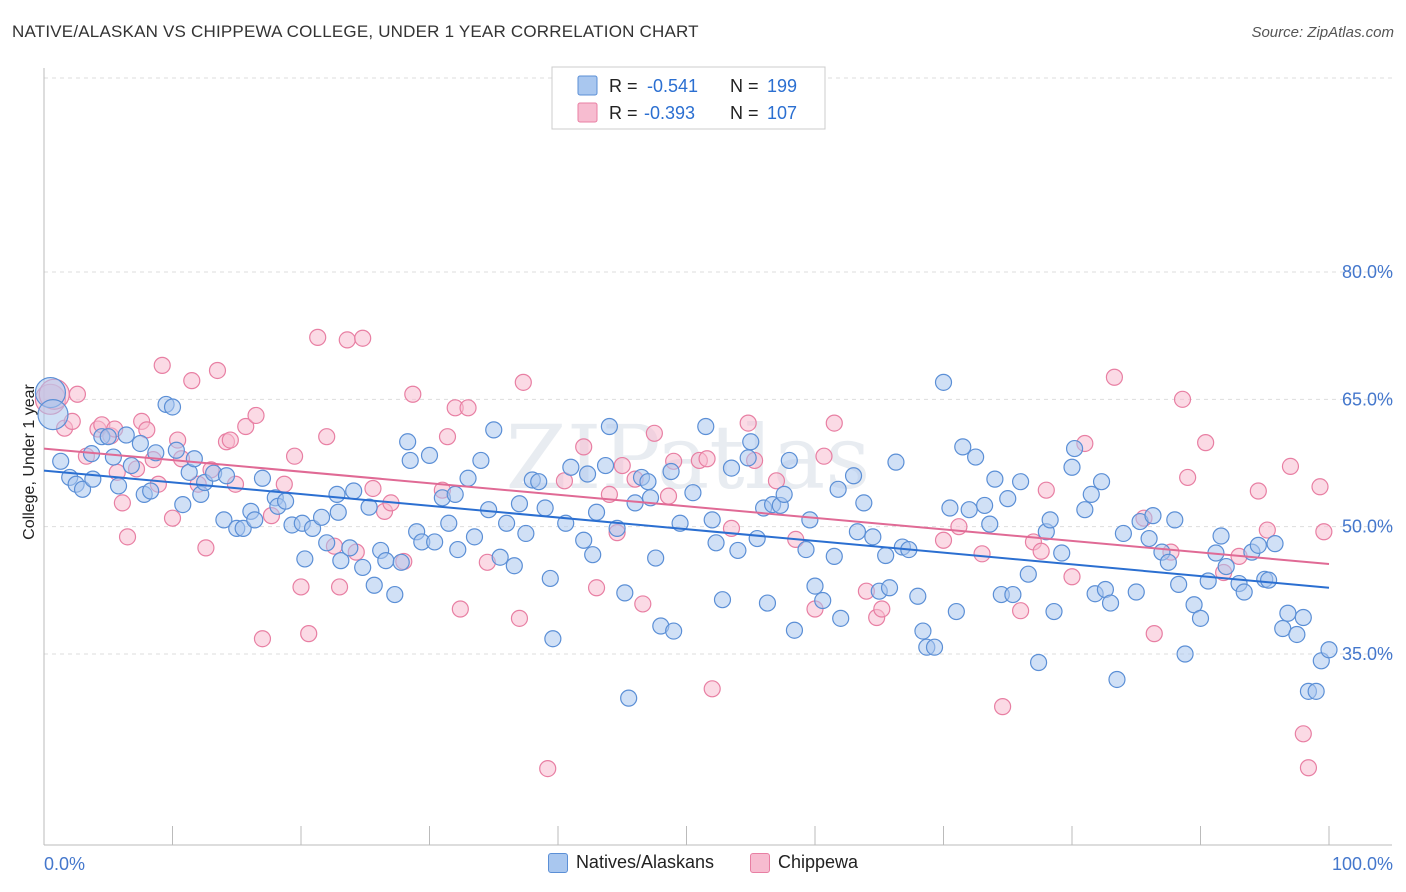 This screenshot has width=1406, height=892. I want to click on y-tick-label: 65.0%, so click(1367, 399).